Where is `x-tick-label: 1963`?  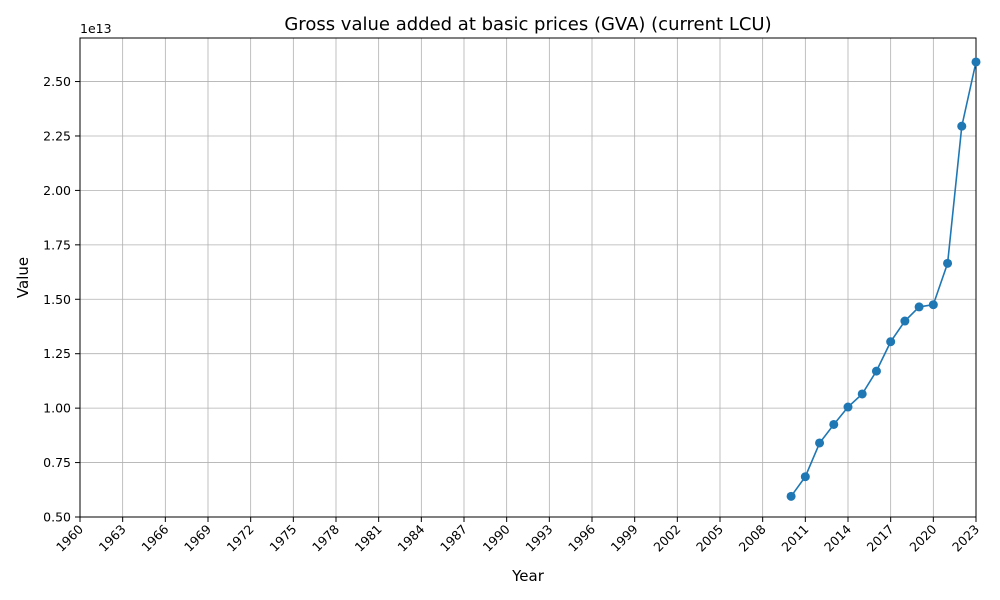 x-tick-label: 1963 is located at coordinates (112, 538).